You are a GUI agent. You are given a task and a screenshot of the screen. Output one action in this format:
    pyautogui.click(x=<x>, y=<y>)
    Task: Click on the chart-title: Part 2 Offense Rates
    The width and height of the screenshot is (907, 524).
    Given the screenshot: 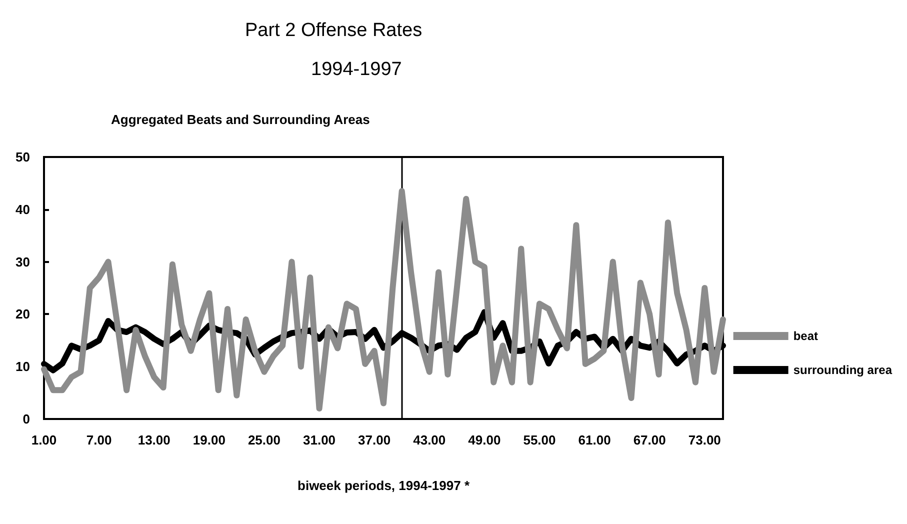 What is the action you would take?
    pyautogui.click(x=333, y=30)
    